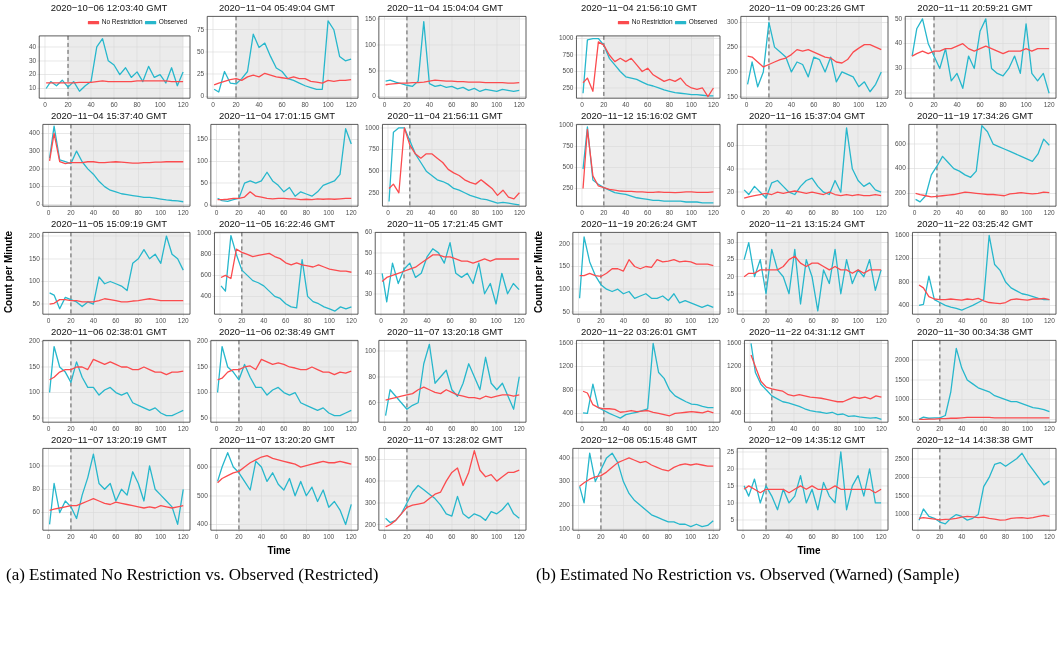 The image size is (1057, 668). I want to click on chart-title: 2020−11−04 05:49:04 GMT, so click(277, 8).